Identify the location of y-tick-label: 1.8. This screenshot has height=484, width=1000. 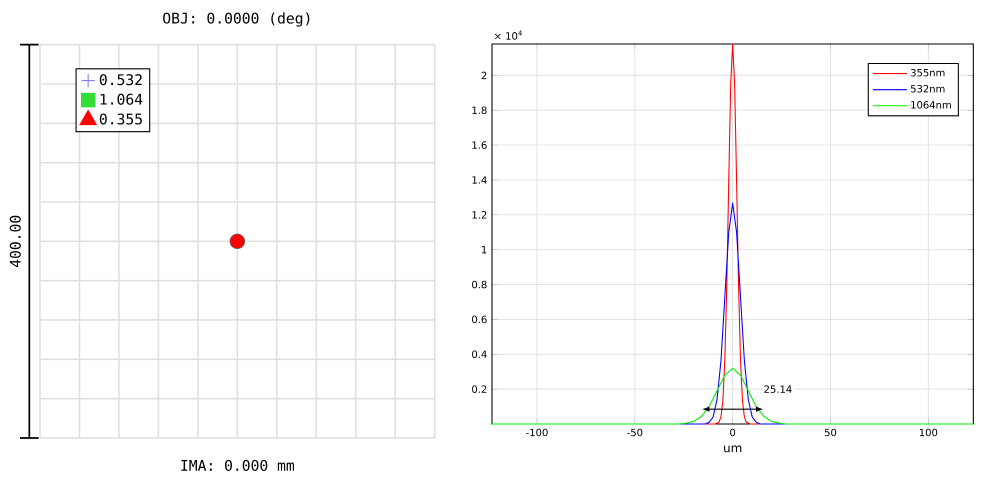
(479, 110).